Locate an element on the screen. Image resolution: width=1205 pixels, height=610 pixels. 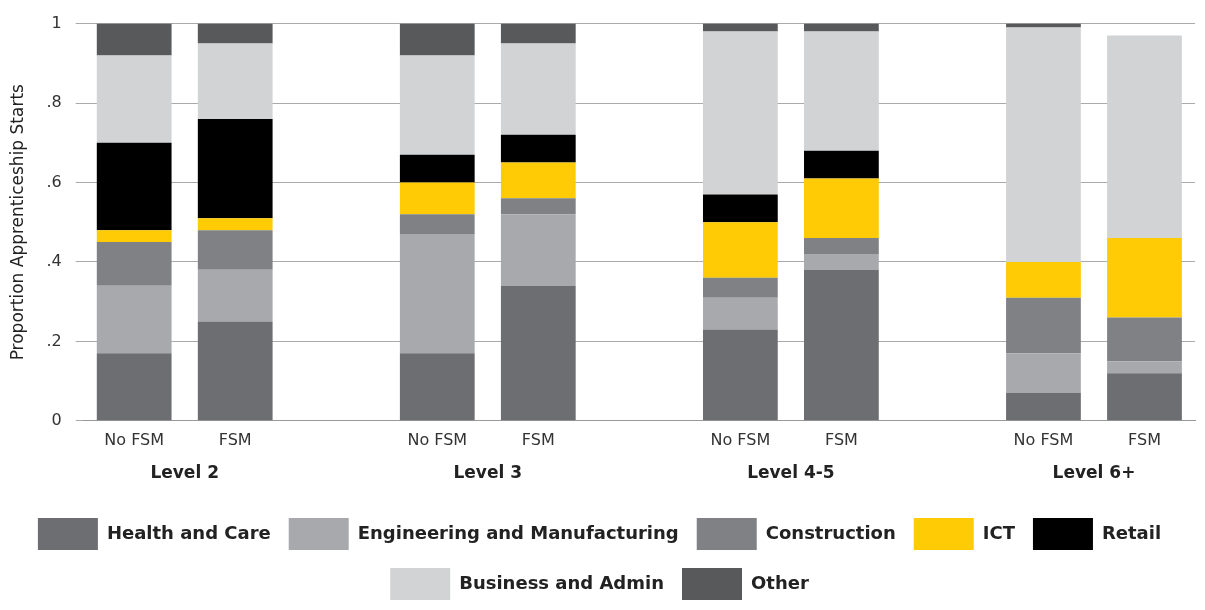
y-tick-label: .4 is located at coordinates (54, 261).